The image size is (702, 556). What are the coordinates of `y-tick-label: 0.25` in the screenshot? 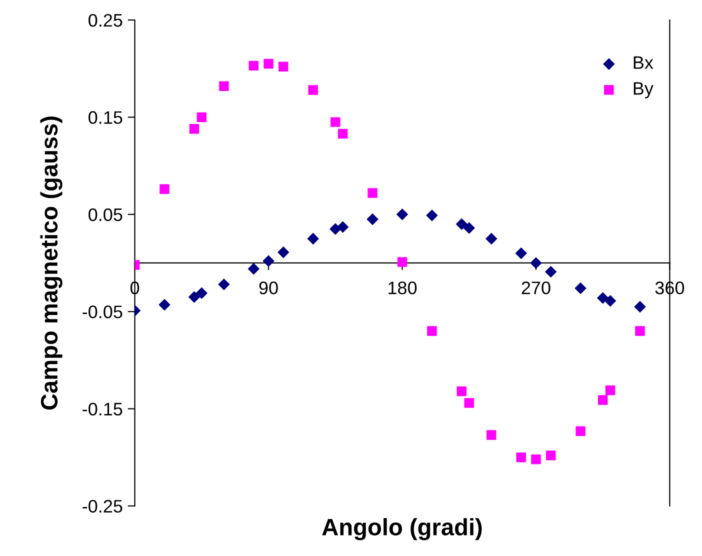 It's located at (105, 20).